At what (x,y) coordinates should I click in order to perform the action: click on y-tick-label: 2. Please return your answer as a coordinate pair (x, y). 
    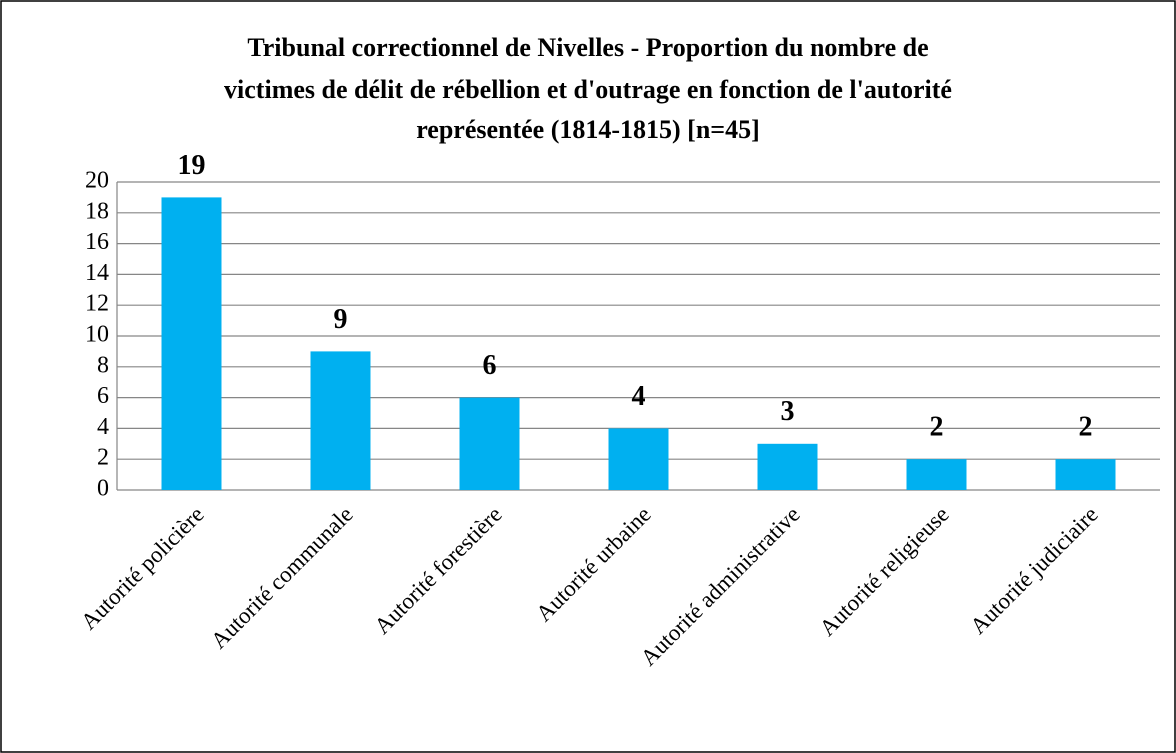
    Looking at the image, I should click on (103, 458).